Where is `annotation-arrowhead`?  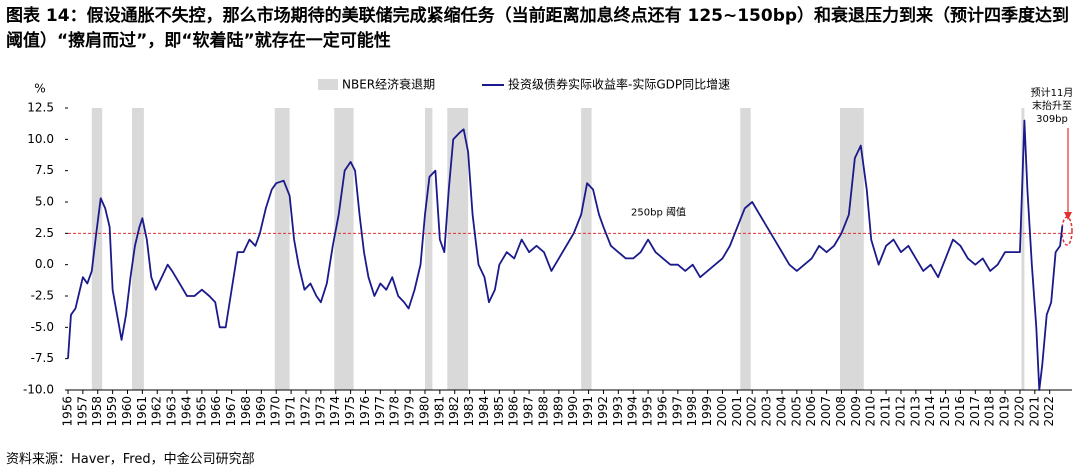
annotation-arrowhead is located at coordinates (1068, 216).